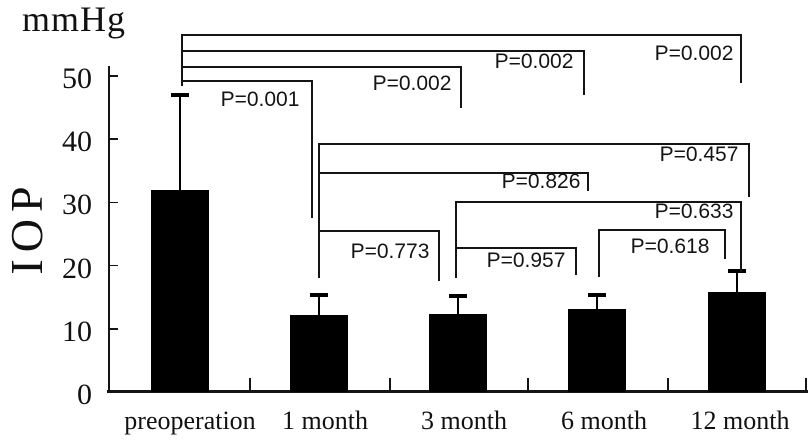  I want to click on bar-3-month, so click(458, 353).